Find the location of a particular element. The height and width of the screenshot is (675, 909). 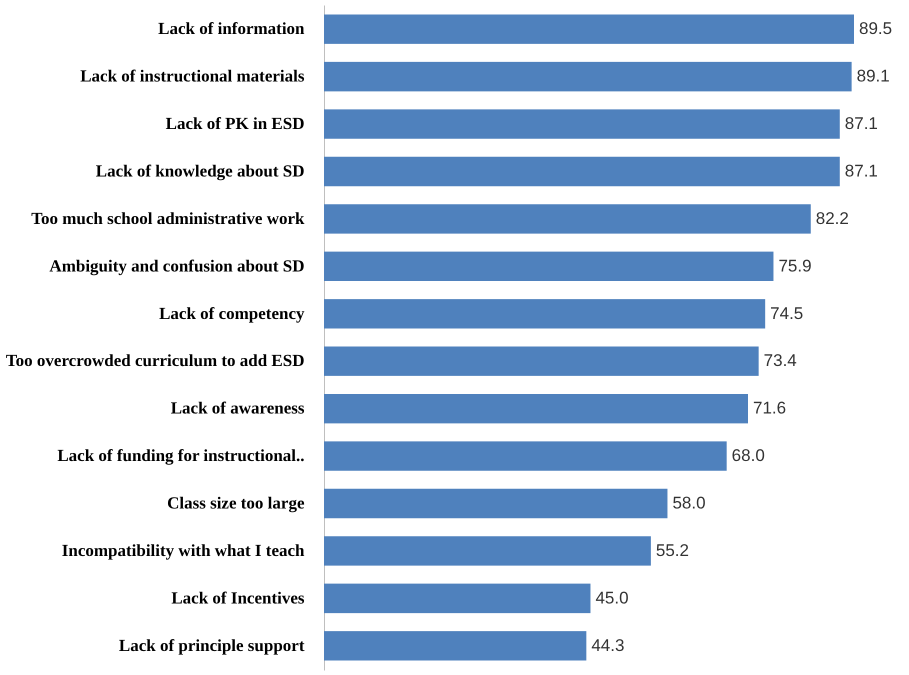

y-tick-label: Too much school administrative work is located at coordinates (168, 218).